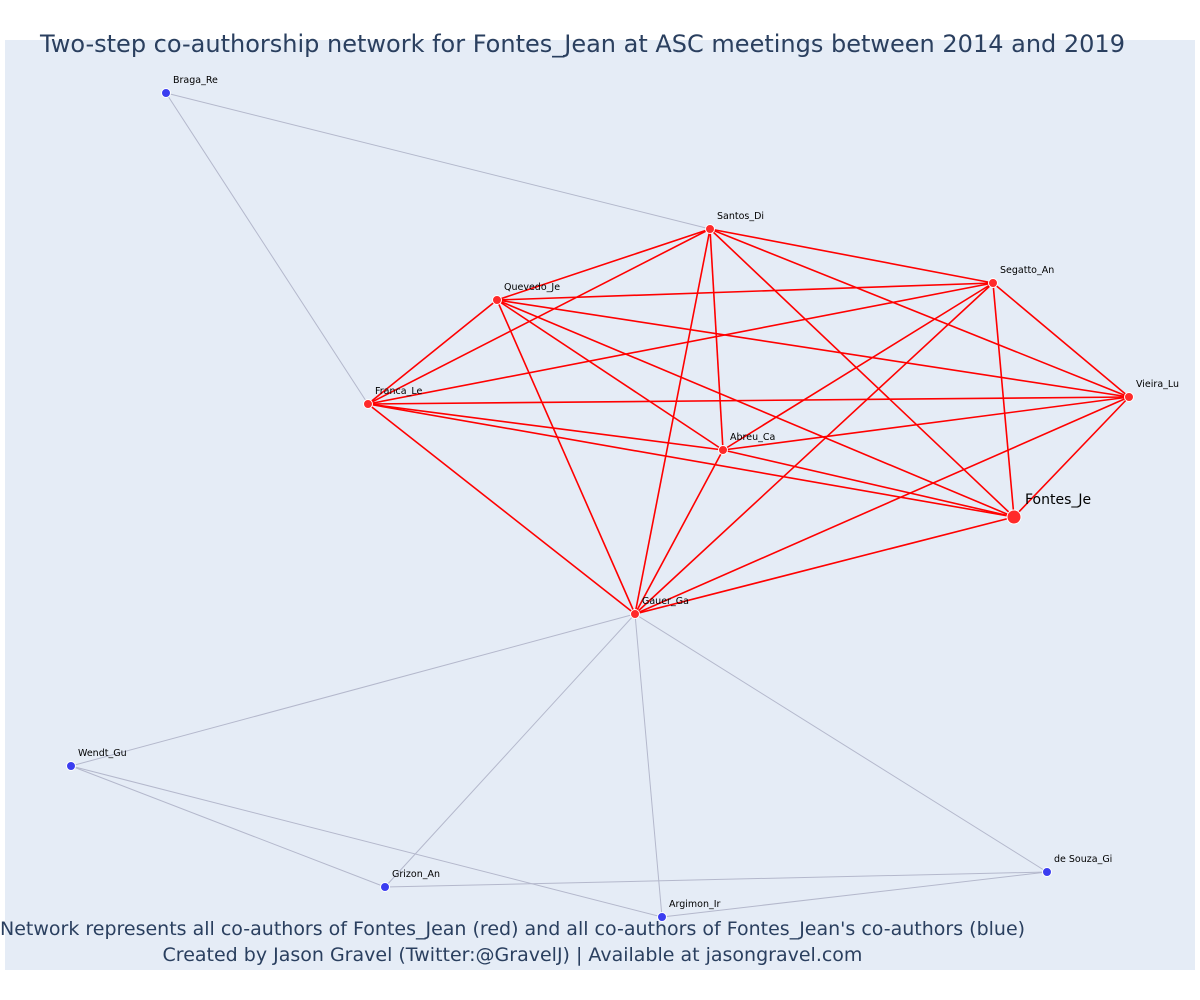 Image resolution: width=1200 pixels, height=1000 pixels. Describe the element at coordinates (1014, 517) in the screenshot. I see `node-fontes-je` at that location.